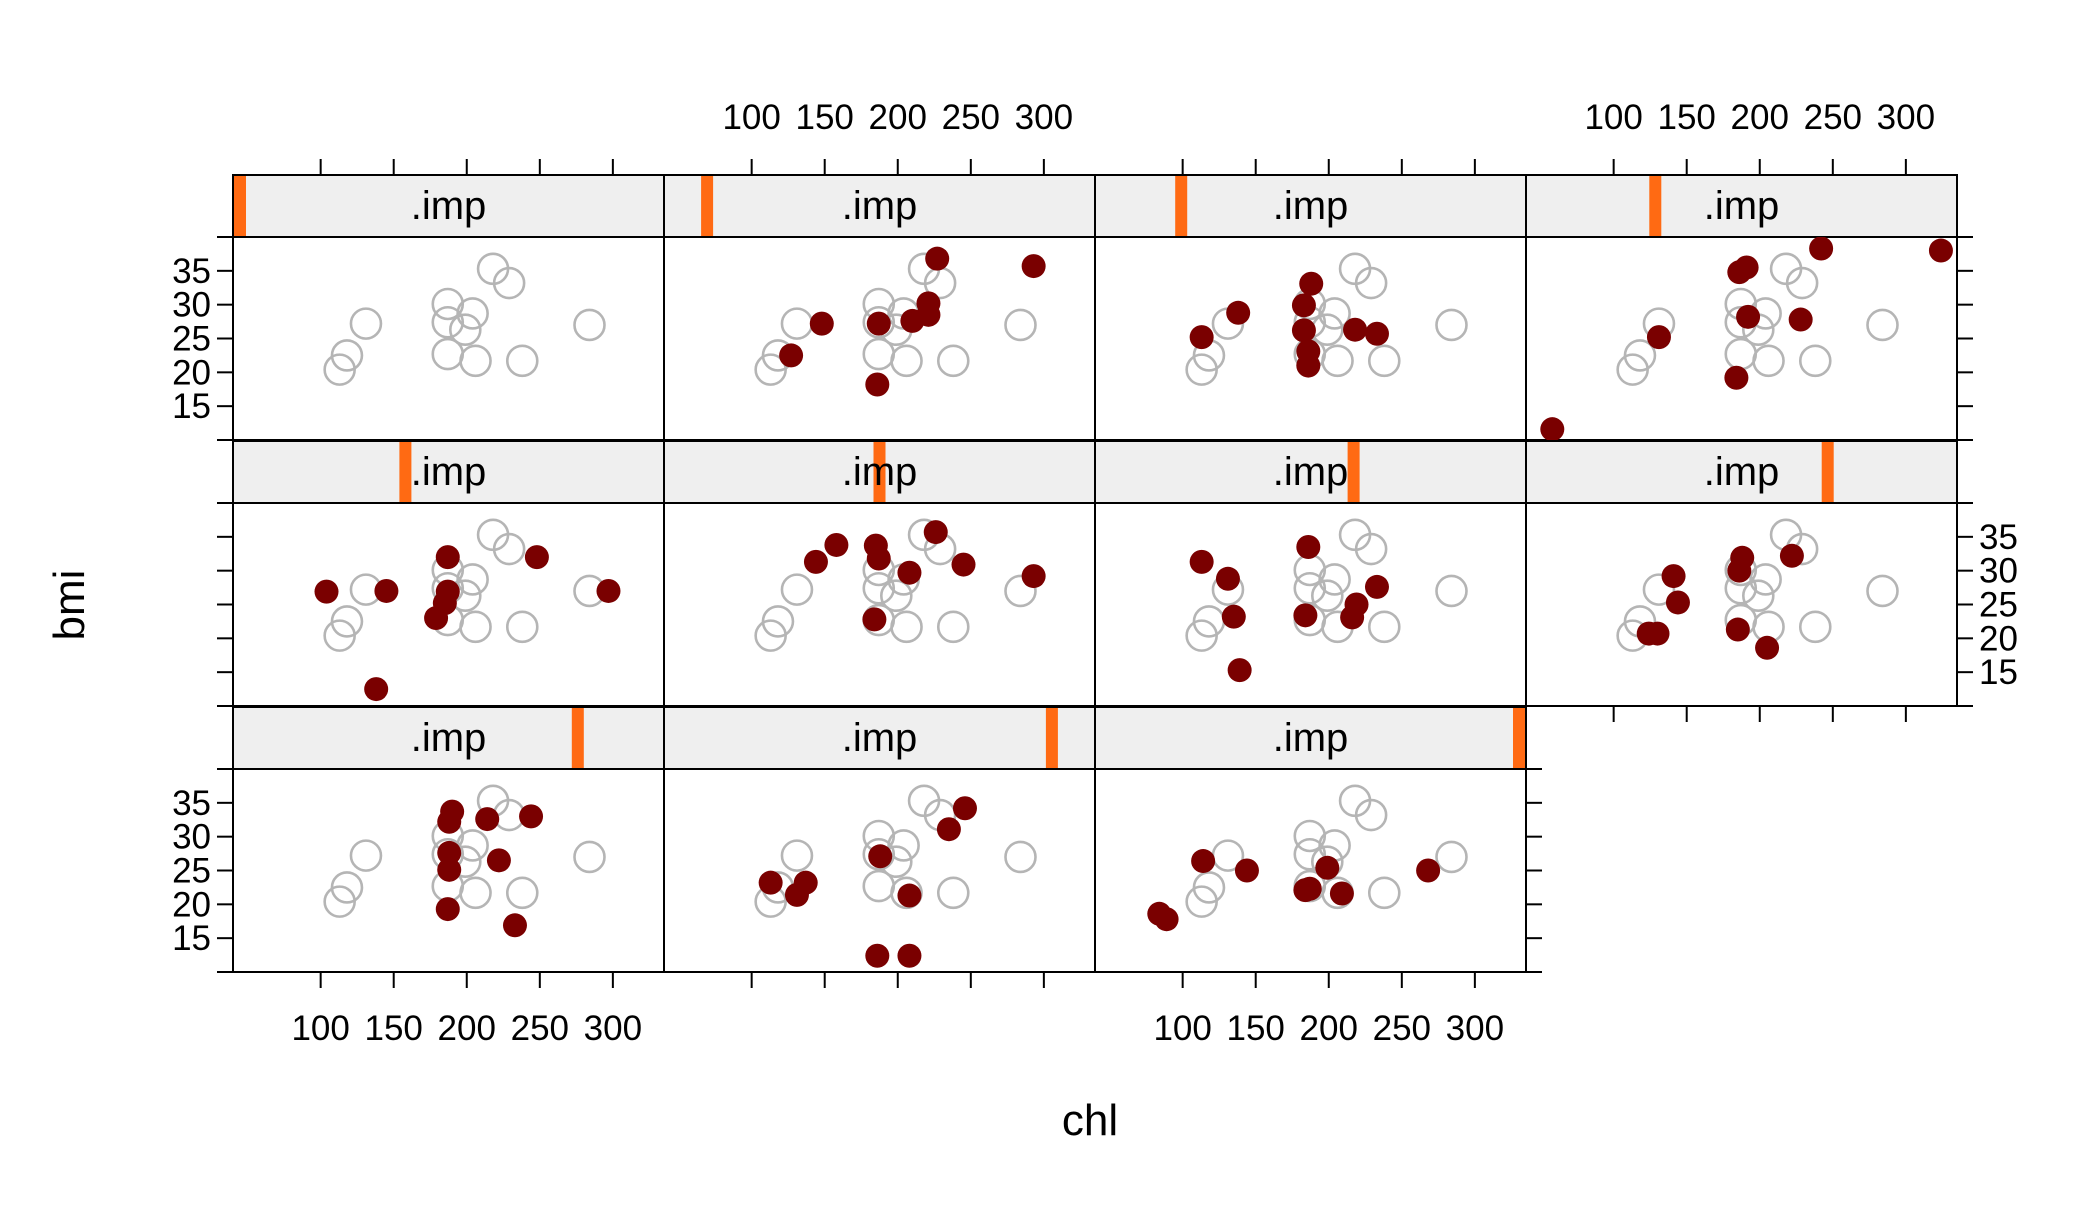 This screenshot has height=1205, width=2100. I want to click on panel-2: .imp, so click(1310, 300).